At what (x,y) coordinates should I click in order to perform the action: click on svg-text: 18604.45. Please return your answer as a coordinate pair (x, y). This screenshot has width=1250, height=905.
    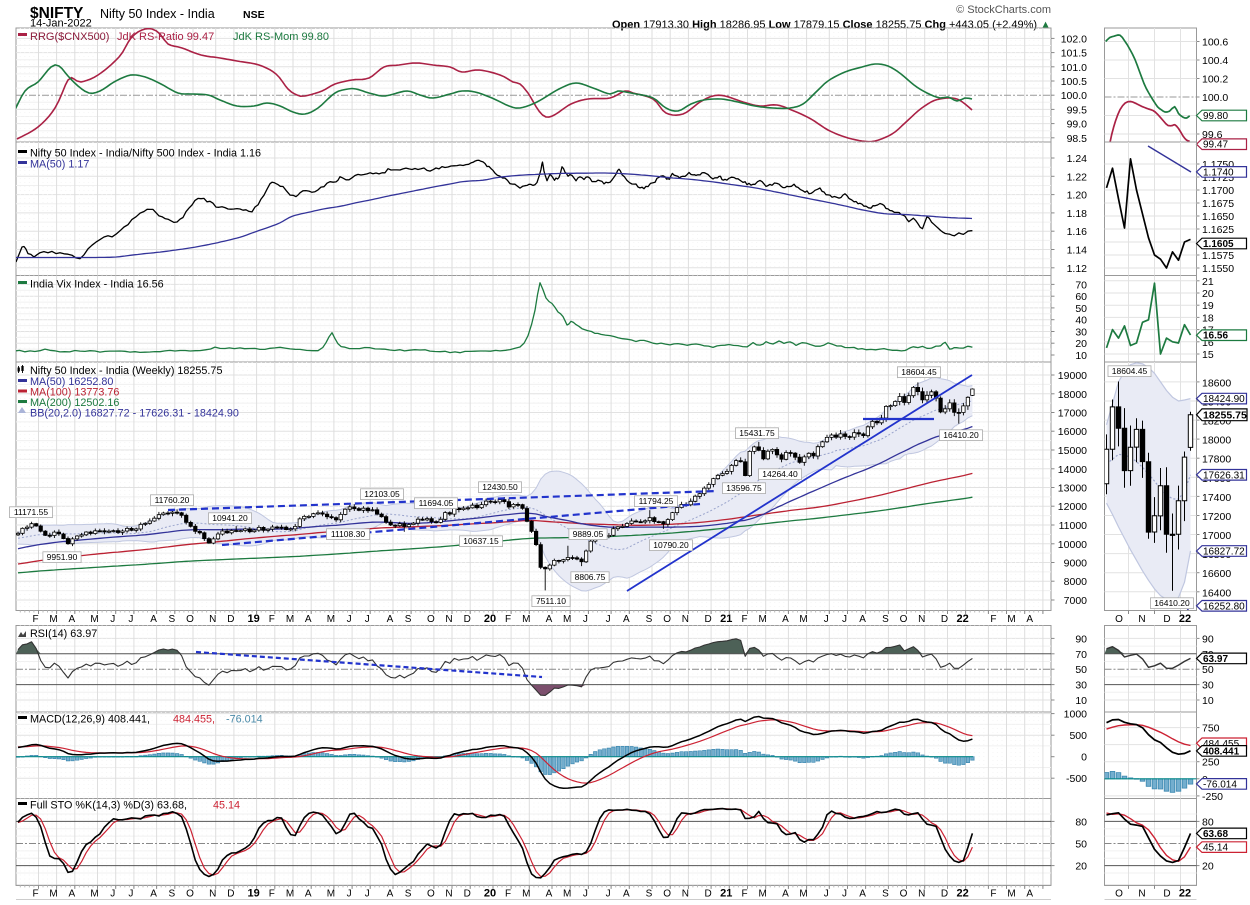
    Looking at the image, I should click on (1130, 371).